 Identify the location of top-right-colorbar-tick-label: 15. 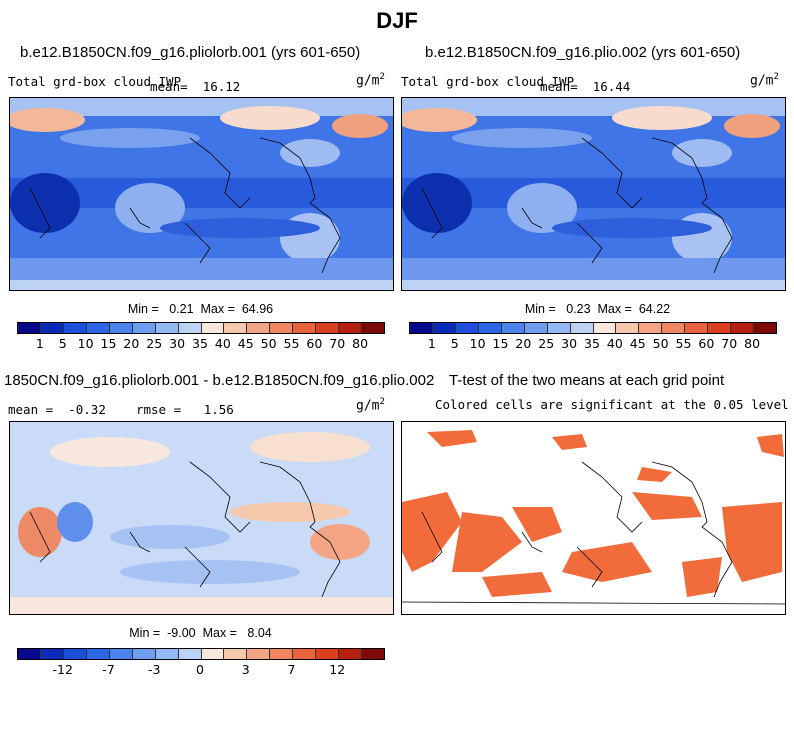
(500, 343).